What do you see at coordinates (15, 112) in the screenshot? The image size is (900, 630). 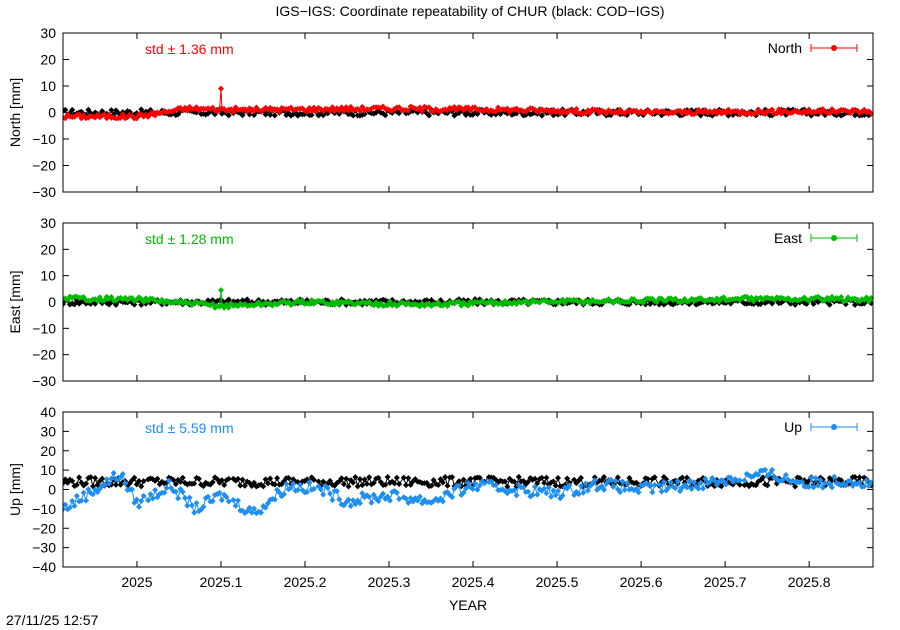 I see `y-axis-label: North [mm]` at bounding box center [15, 112].